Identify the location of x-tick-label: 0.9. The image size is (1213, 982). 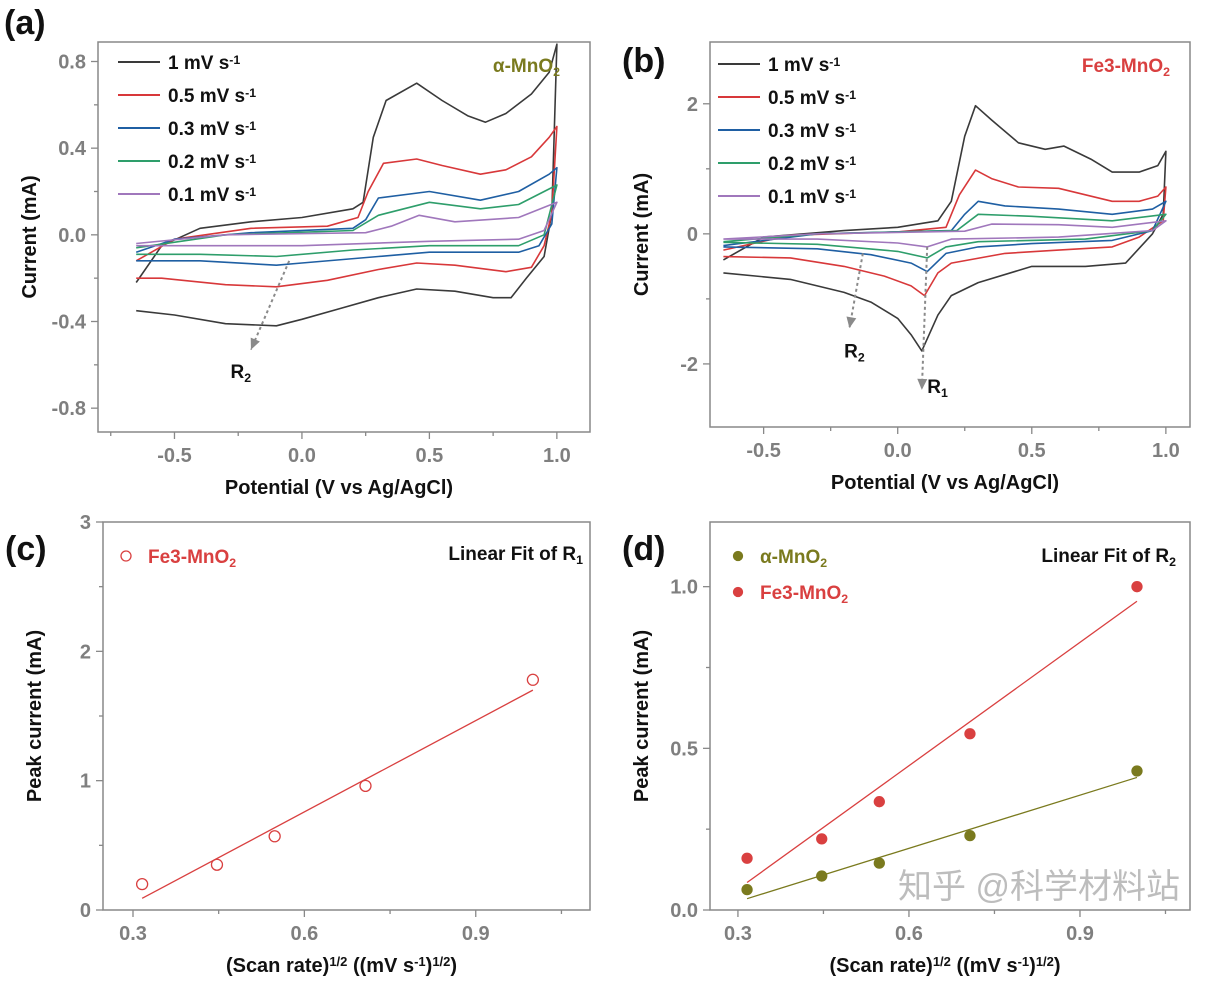
(1080, 934).